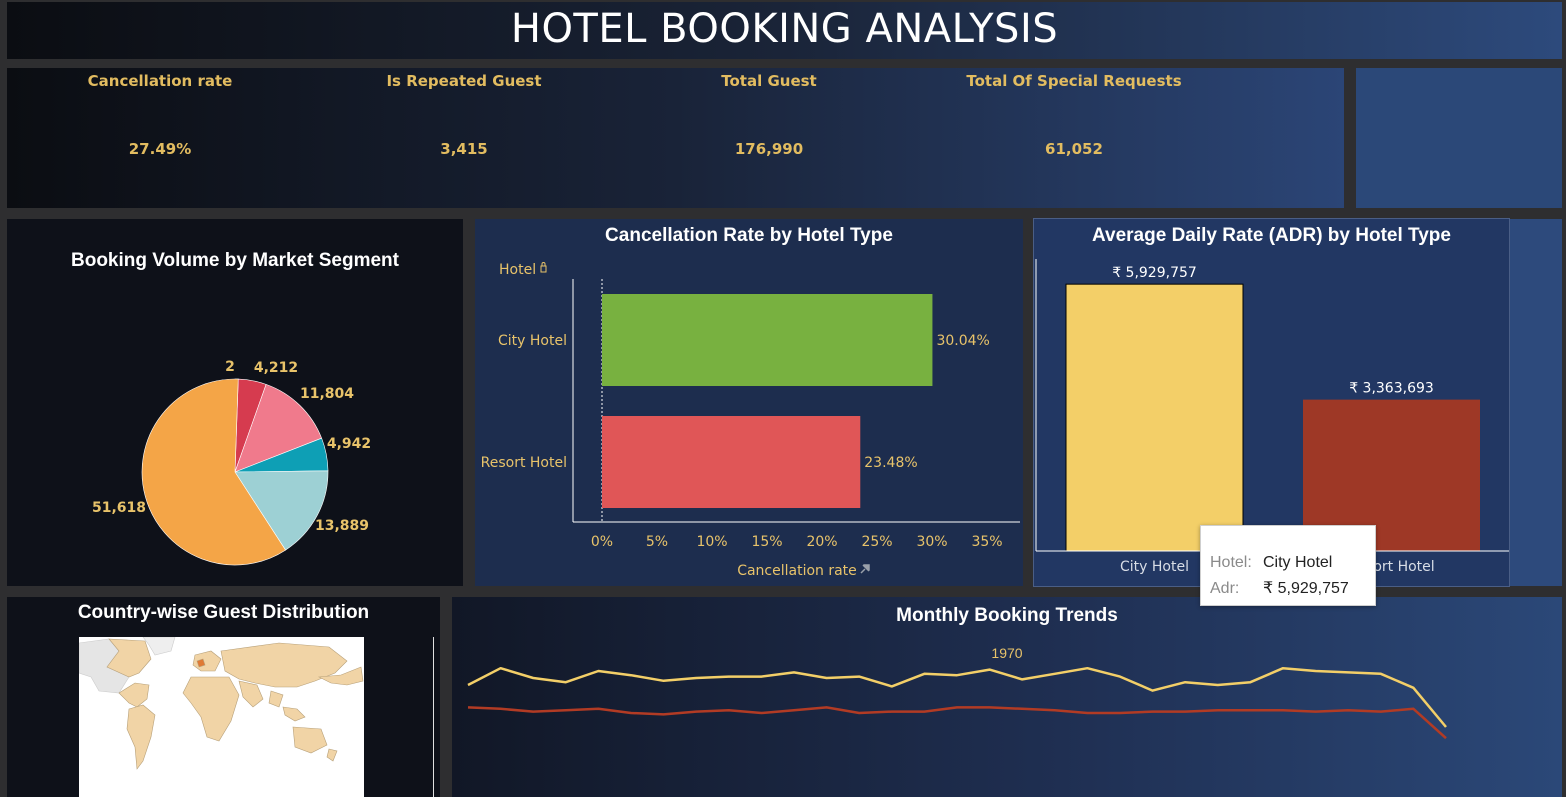  What do you see at coordinates (1154, 273) in the screenshot?
I see `adr-value-label: ₹ 5,929,757` at bounding box center [1154, 273].